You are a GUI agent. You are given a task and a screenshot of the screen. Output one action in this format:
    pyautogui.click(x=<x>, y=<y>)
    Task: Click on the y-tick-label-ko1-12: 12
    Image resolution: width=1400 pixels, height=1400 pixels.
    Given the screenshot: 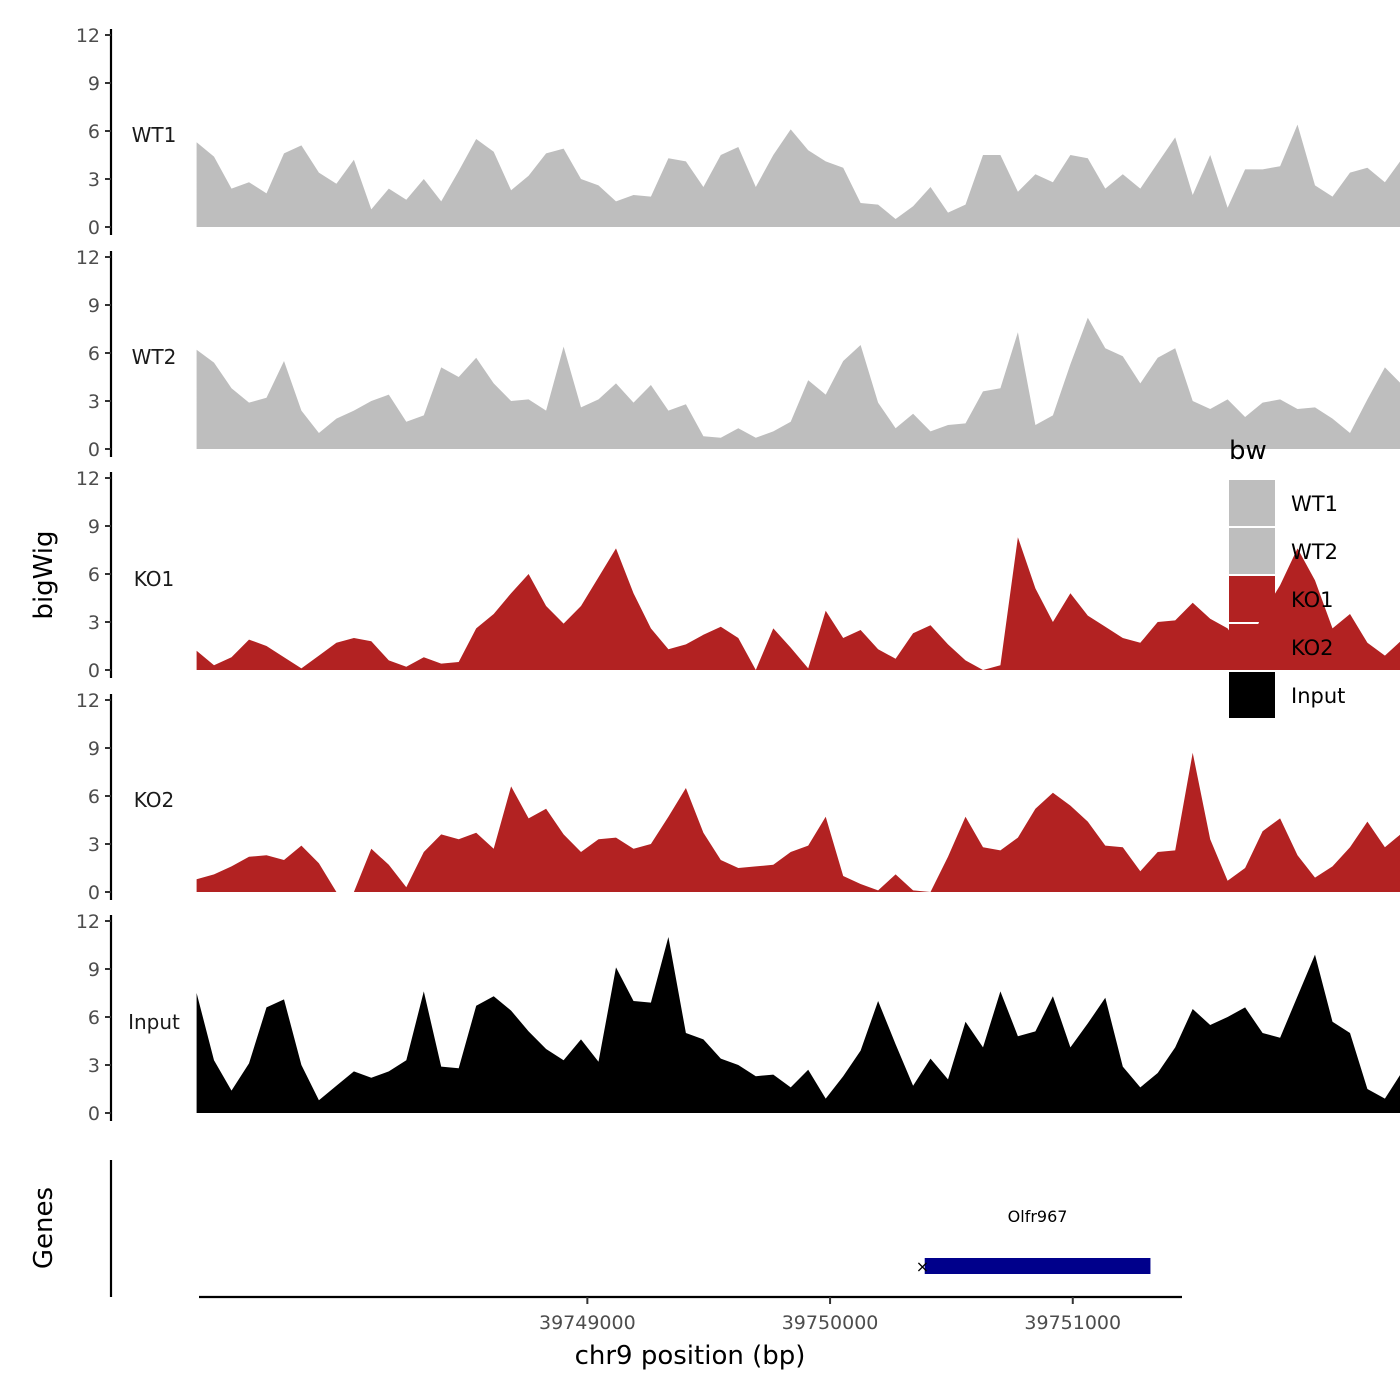 What is the action you would take?
    pyautogui.click(x=88, y=479)
    